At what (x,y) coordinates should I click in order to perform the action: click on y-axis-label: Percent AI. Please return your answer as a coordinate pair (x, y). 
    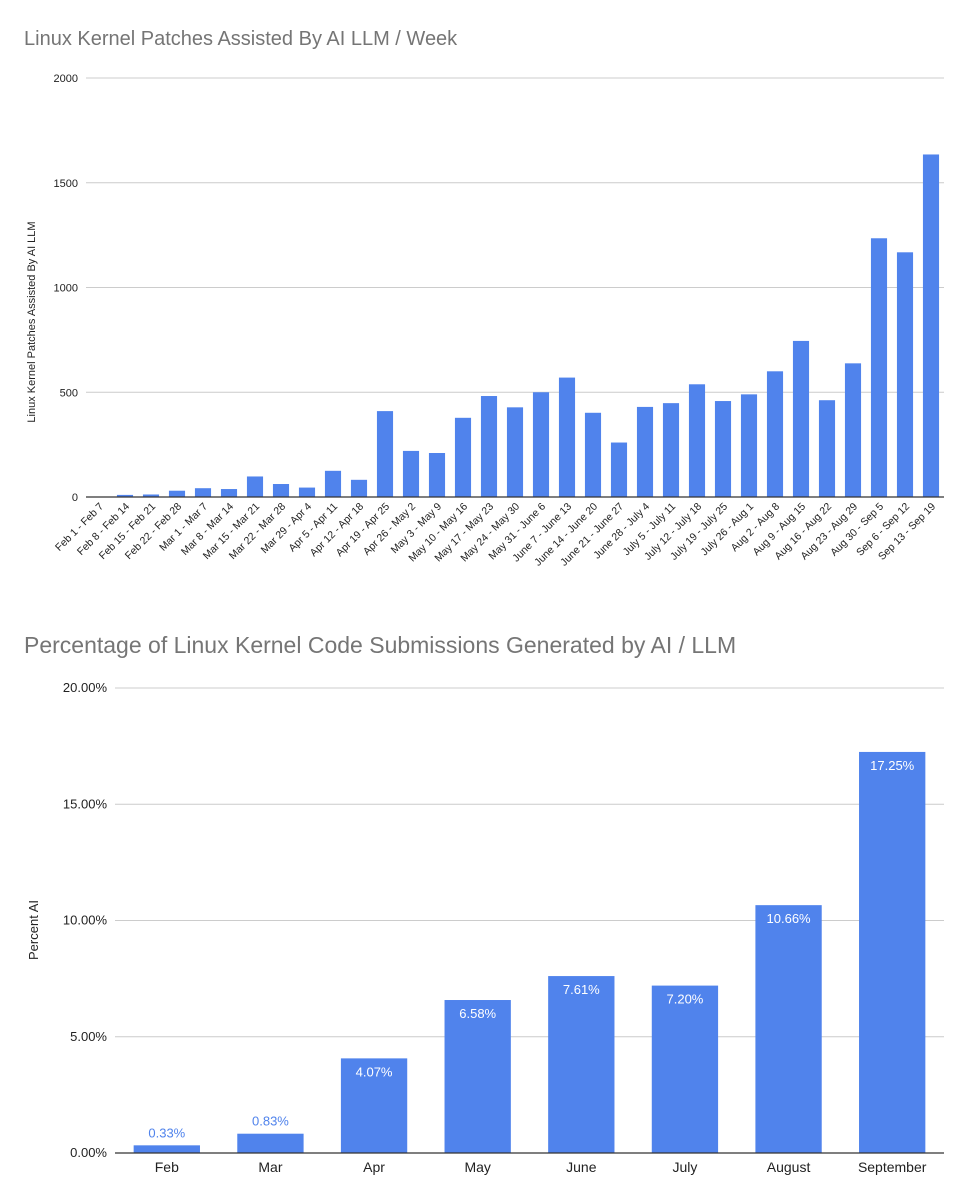
    Looking at the image, I should click on (33, 930).